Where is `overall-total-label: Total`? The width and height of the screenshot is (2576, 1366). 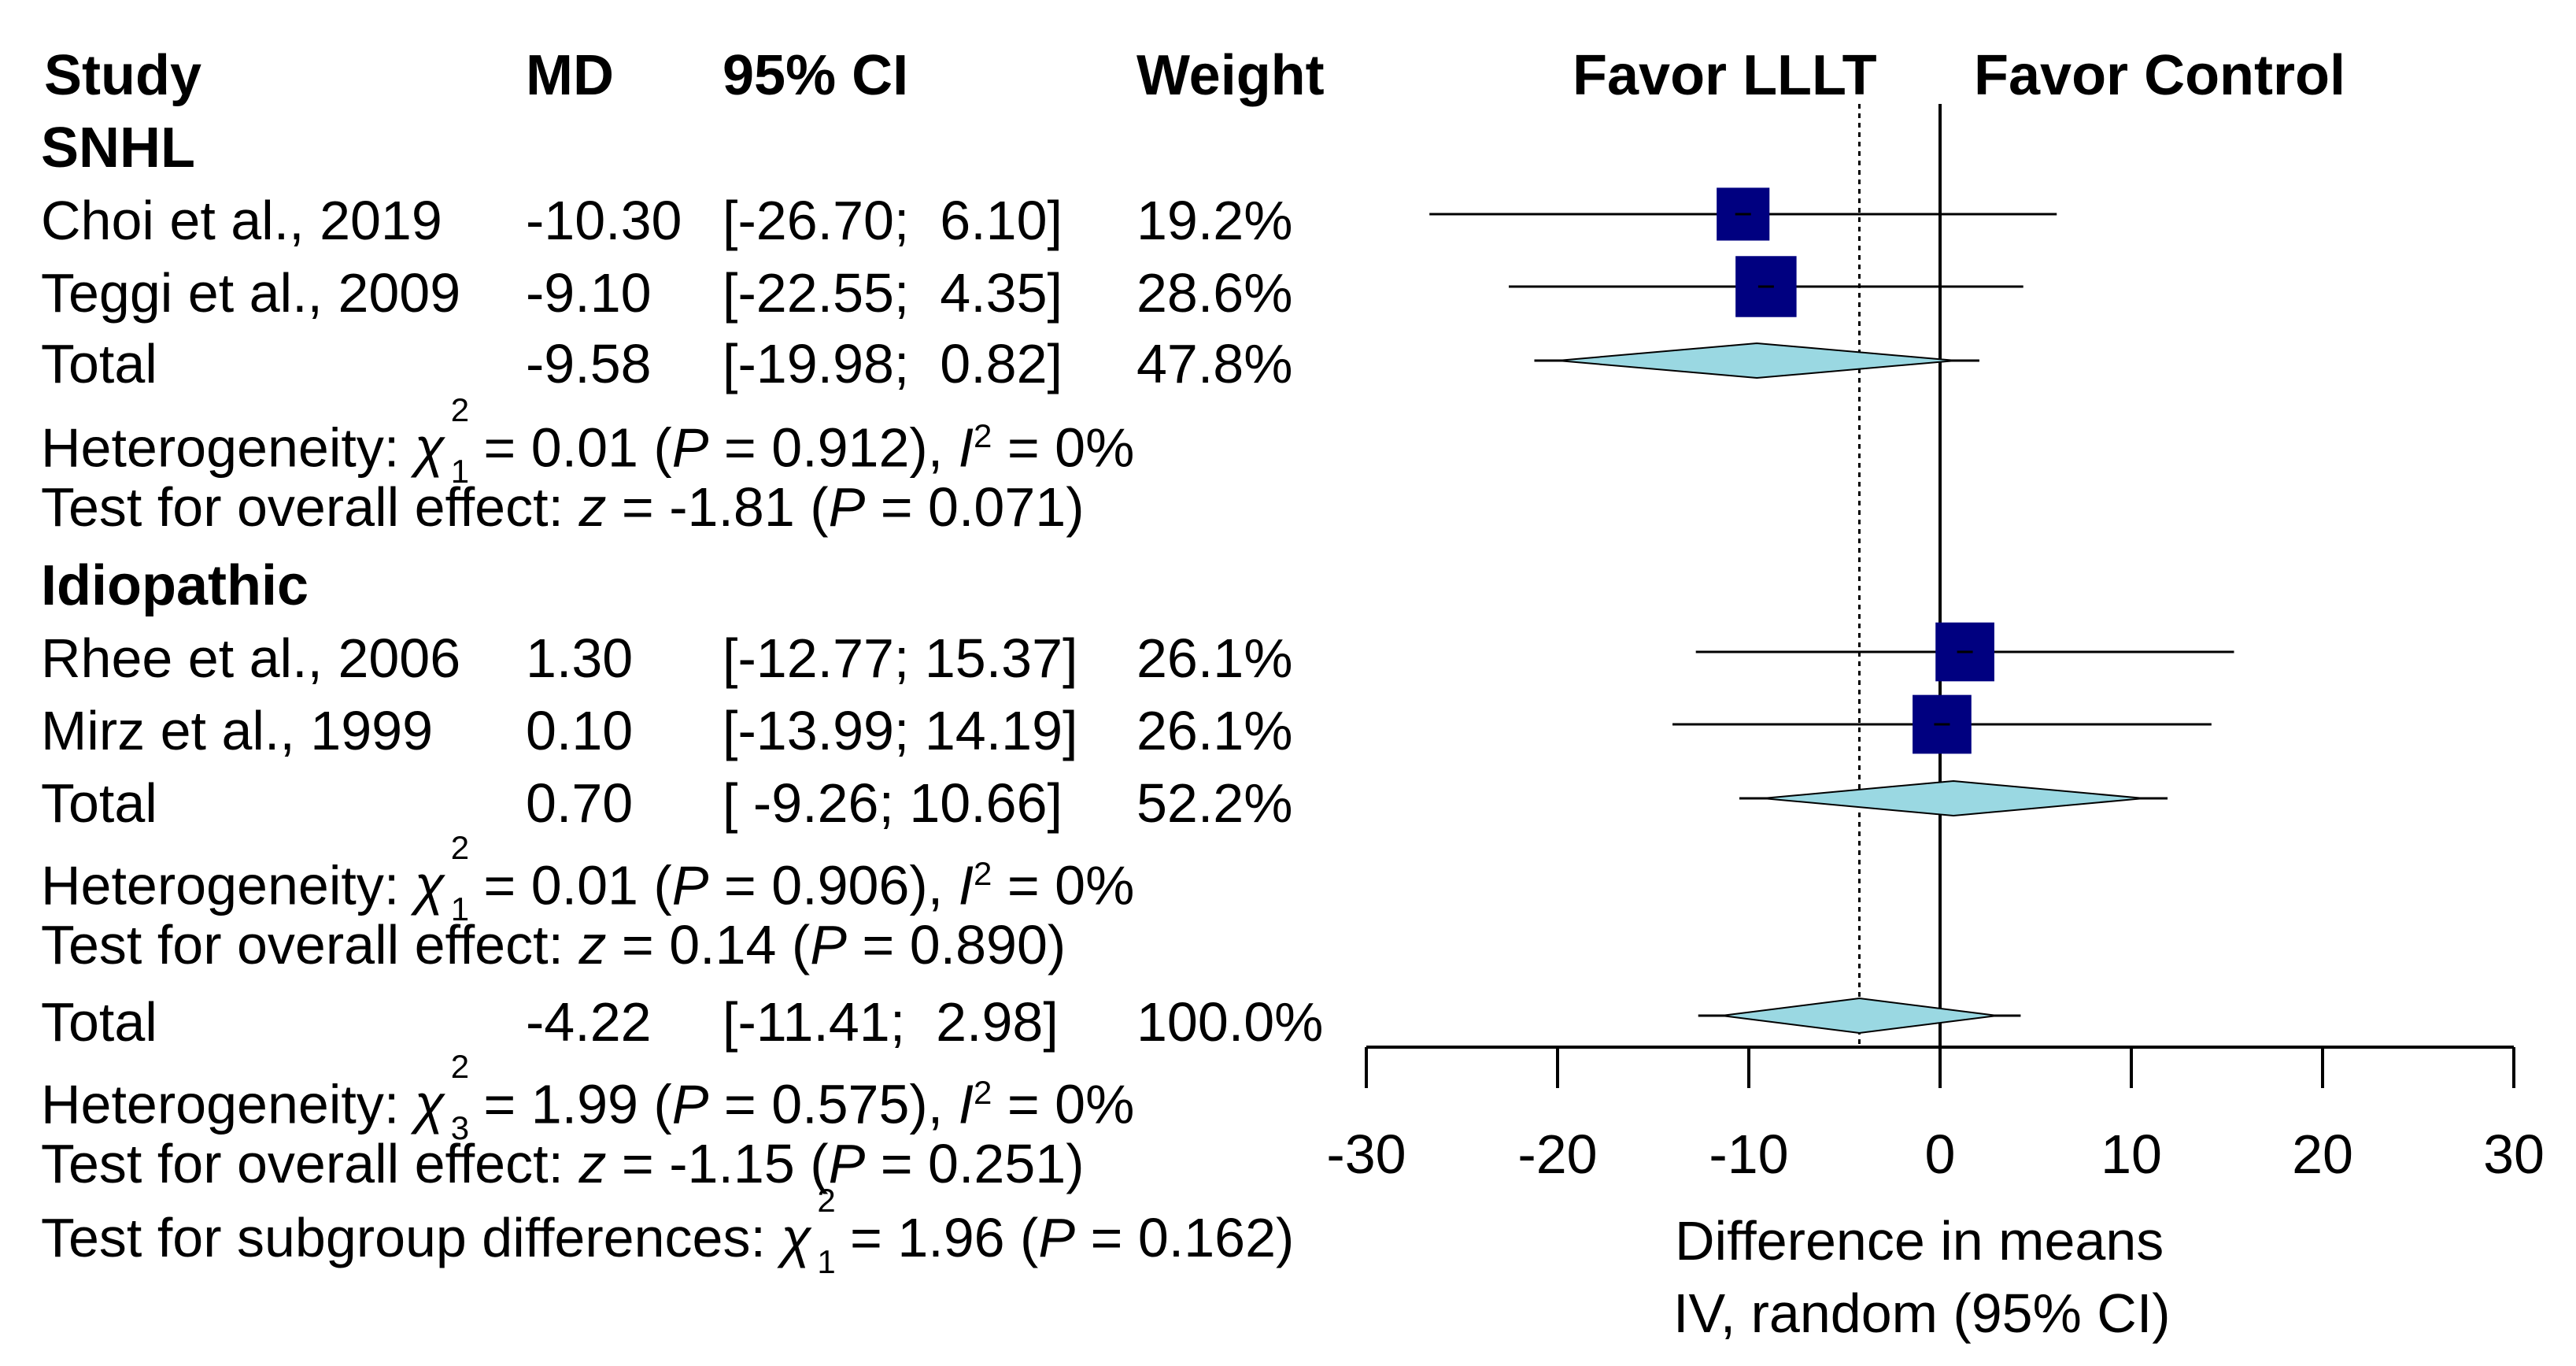
overall-total-label: Total is located at coordinates (99, 1022).